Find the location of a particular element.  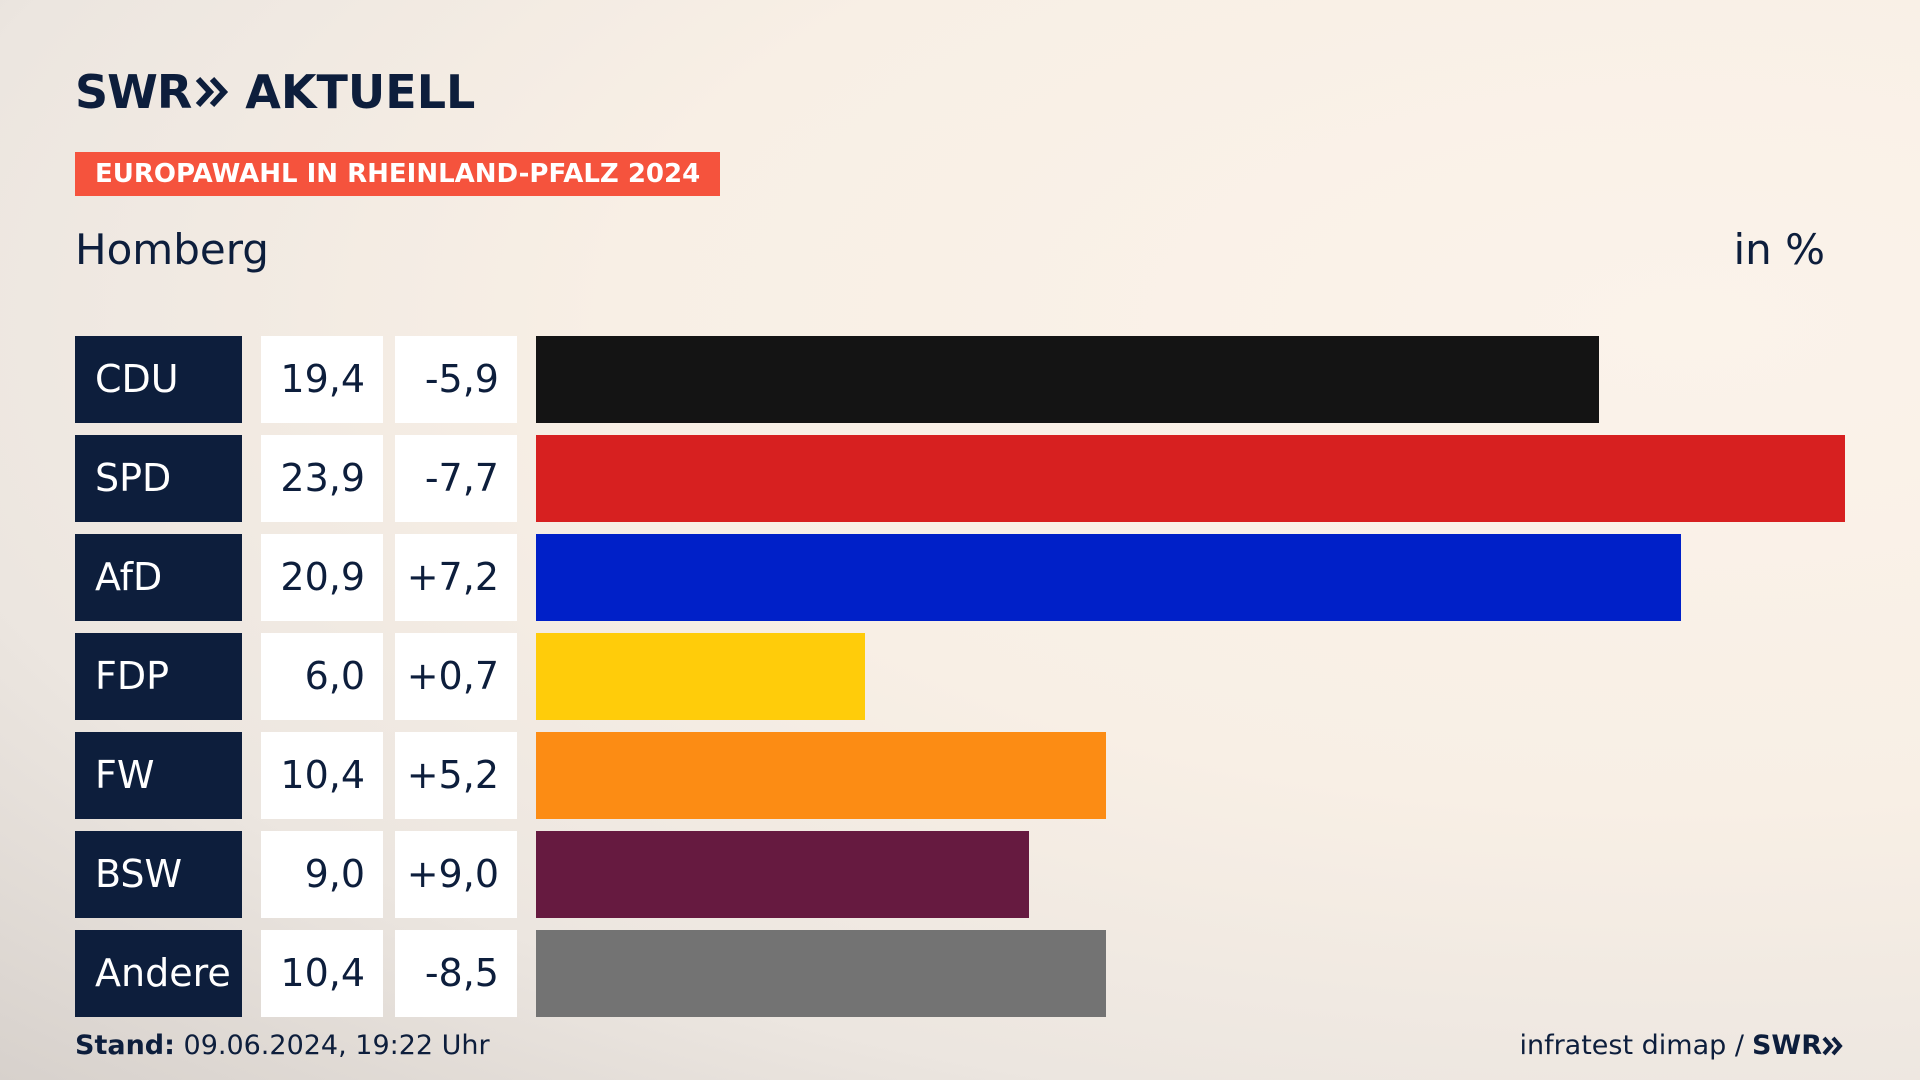

logo-brand: SWR is located at coordinates (133, 92).